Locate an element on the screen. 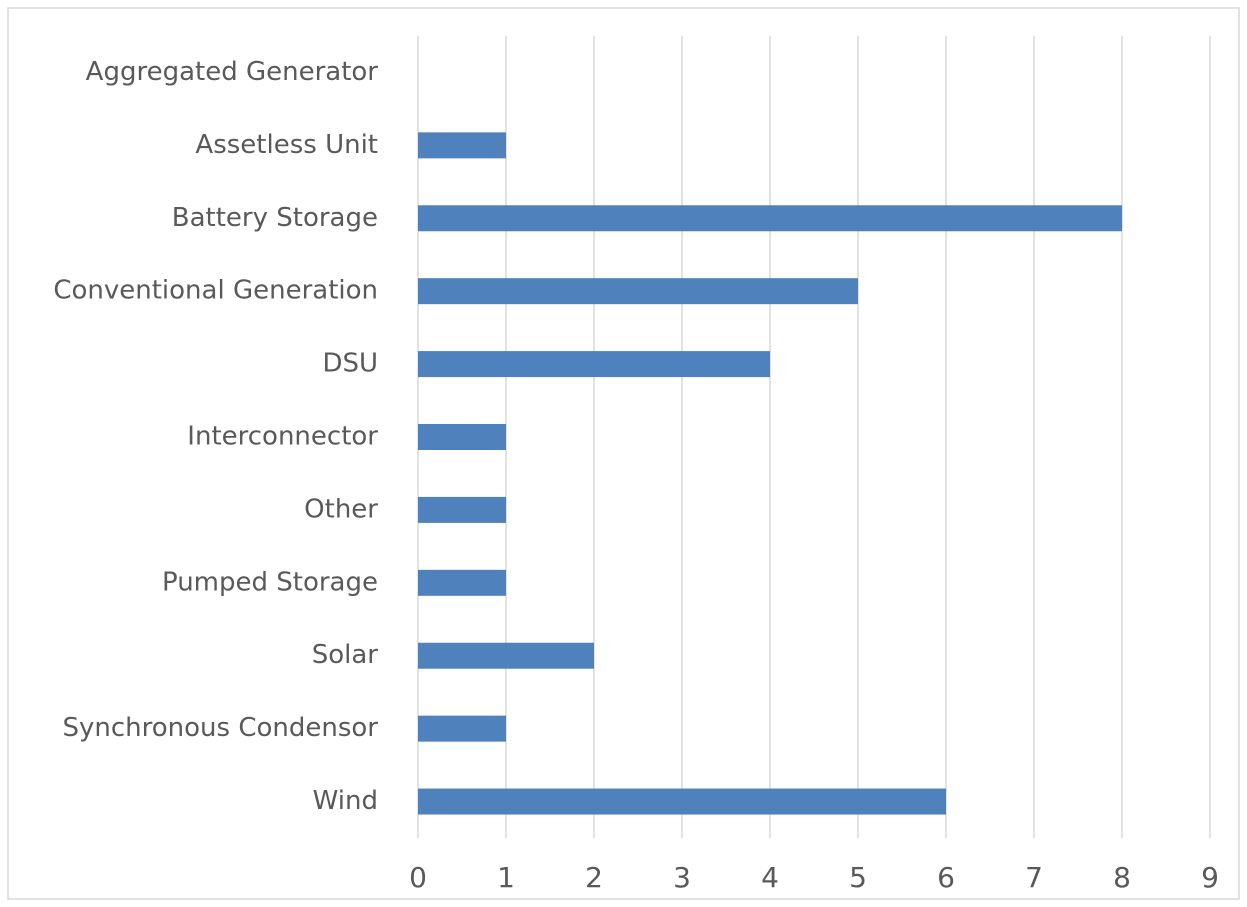  y-tick-label: Solar is located at coordinates (345, 655).